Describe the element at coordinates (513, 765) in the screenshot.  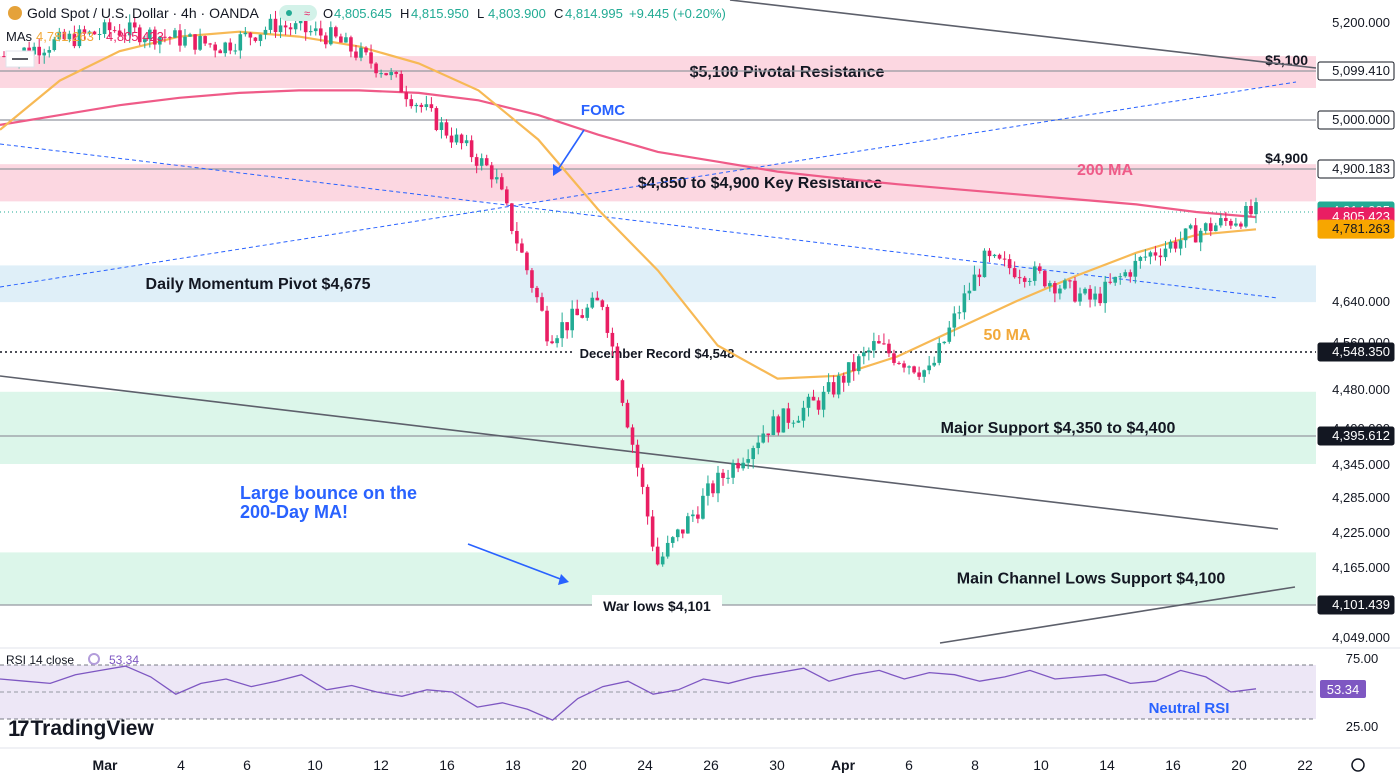
I see `time-tick: 18` at that location.